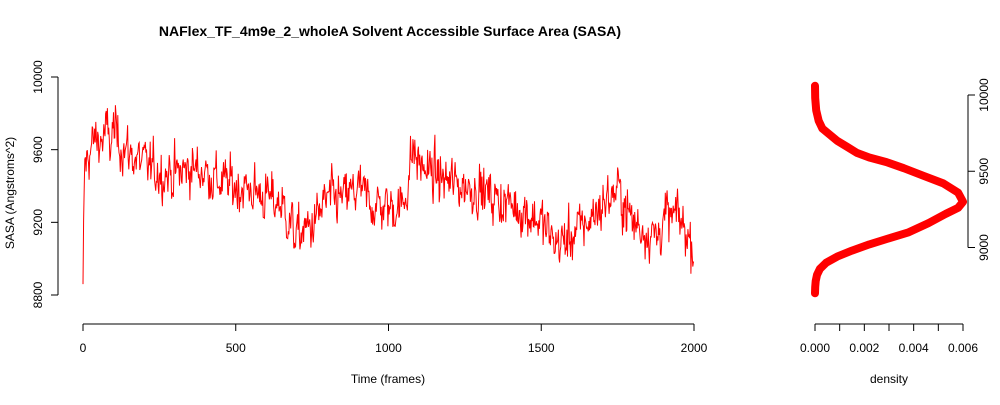 The width and height of the screenshot is (1000, 405). Describe the element at coordinates (889, 379) in the screenshot. I see `density-x-axis-label: density` at that location.